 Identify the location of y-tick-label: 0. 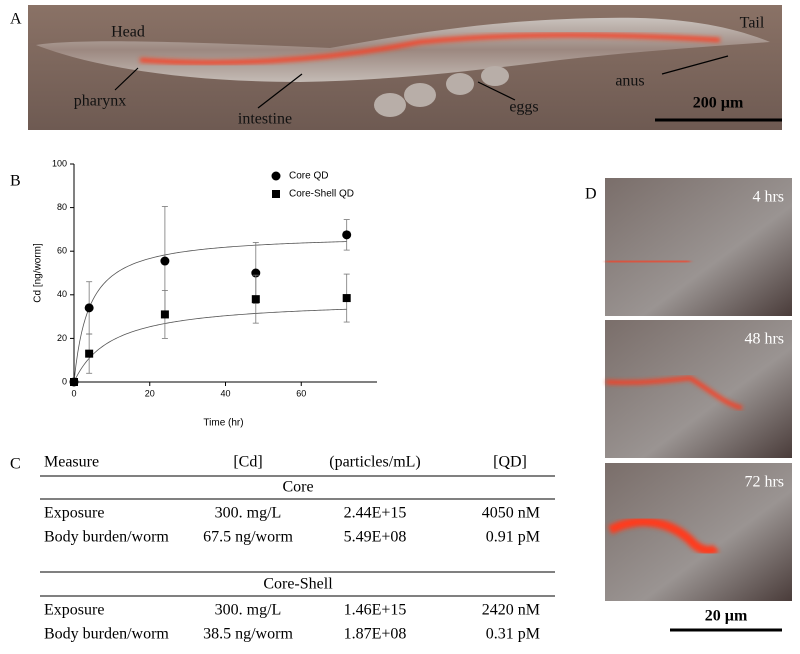
(64, 381).